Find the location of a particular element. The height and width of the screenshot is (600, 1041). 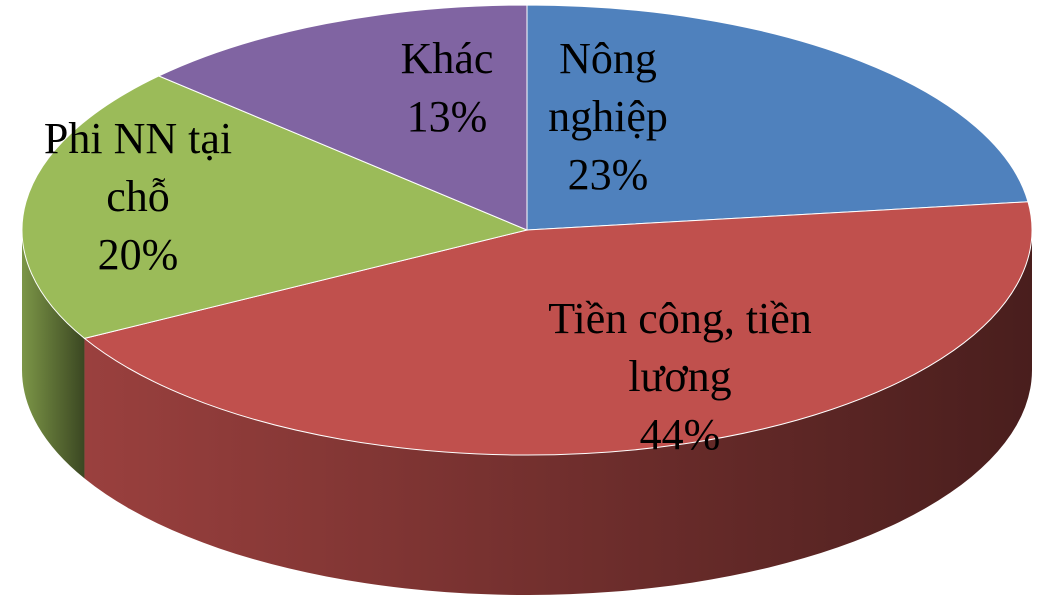

slice-label: Tiền công, tiền lương 44% is located at coordinates (680, 377).